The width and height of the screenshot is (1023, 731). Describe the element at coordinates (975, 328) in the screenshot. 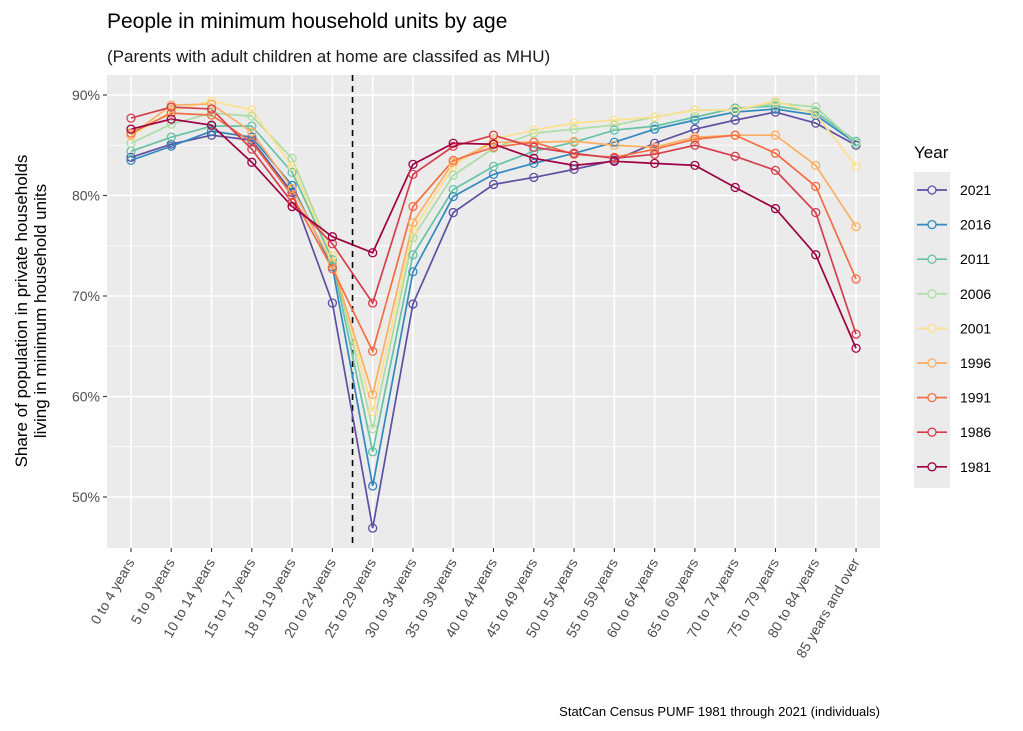

I see `legend-label: 2001` at that location.